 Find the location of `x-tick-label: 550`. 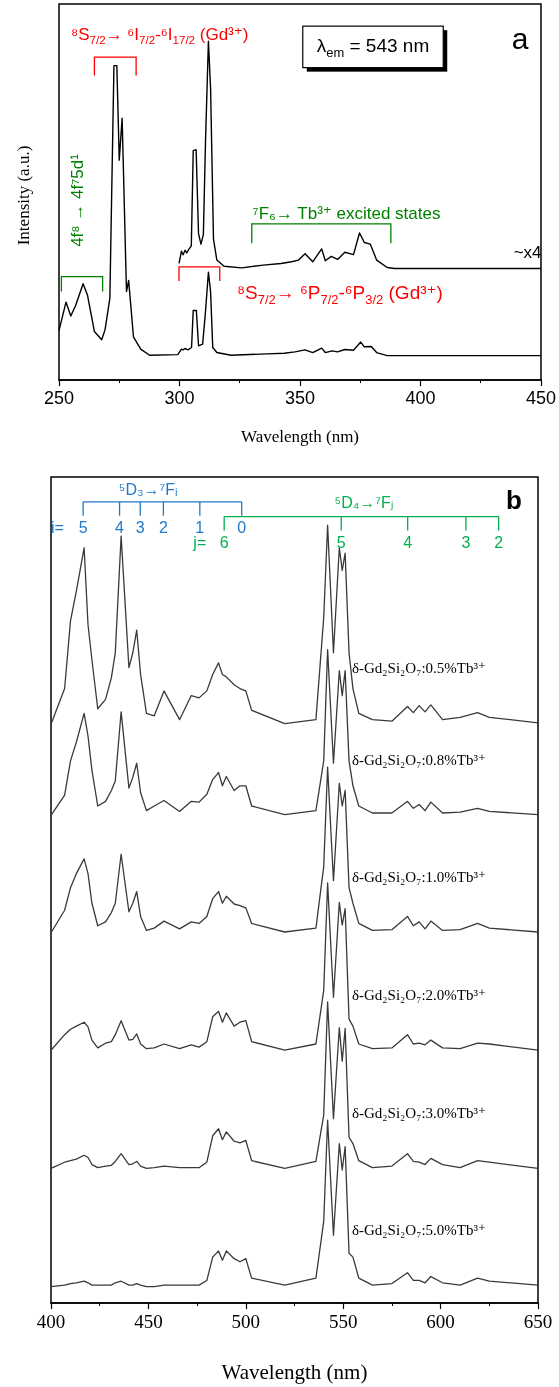

x-tick-label: 550 is located at coordinates (343, 1321).